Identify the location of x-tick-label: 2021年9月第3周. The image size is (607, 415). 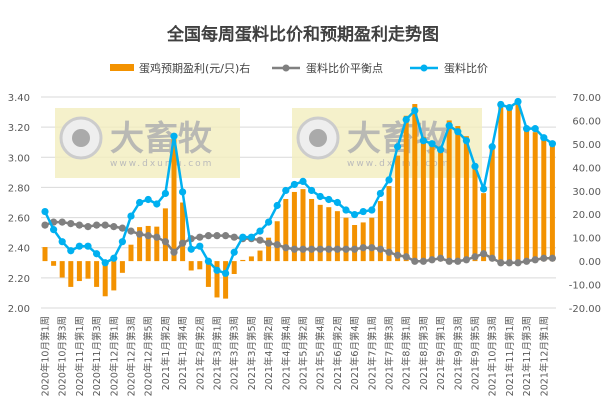
(458, 353).